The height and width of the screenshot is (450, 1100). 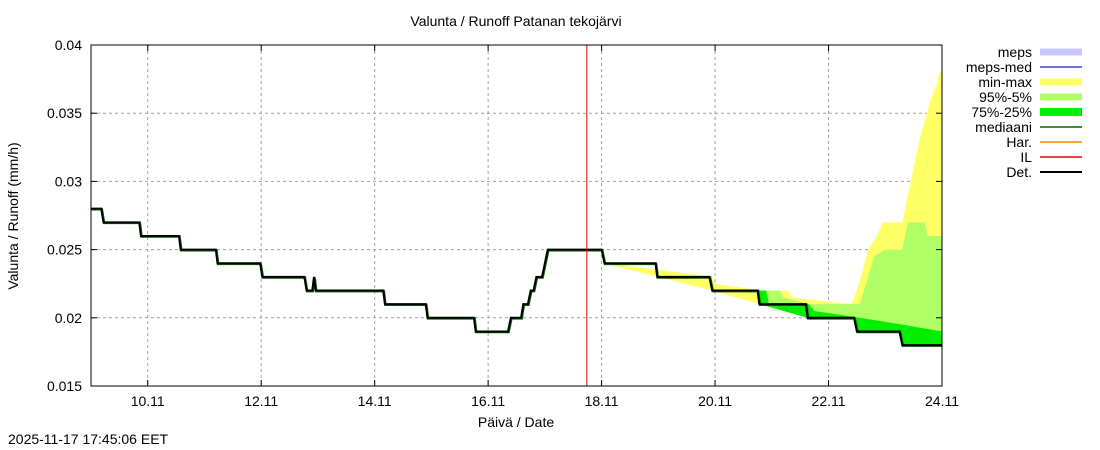 What do you see at coordinates (64, 386) in the screenshot?
I see `y-tick-label: 0.015` at bounding box center [64, 386].